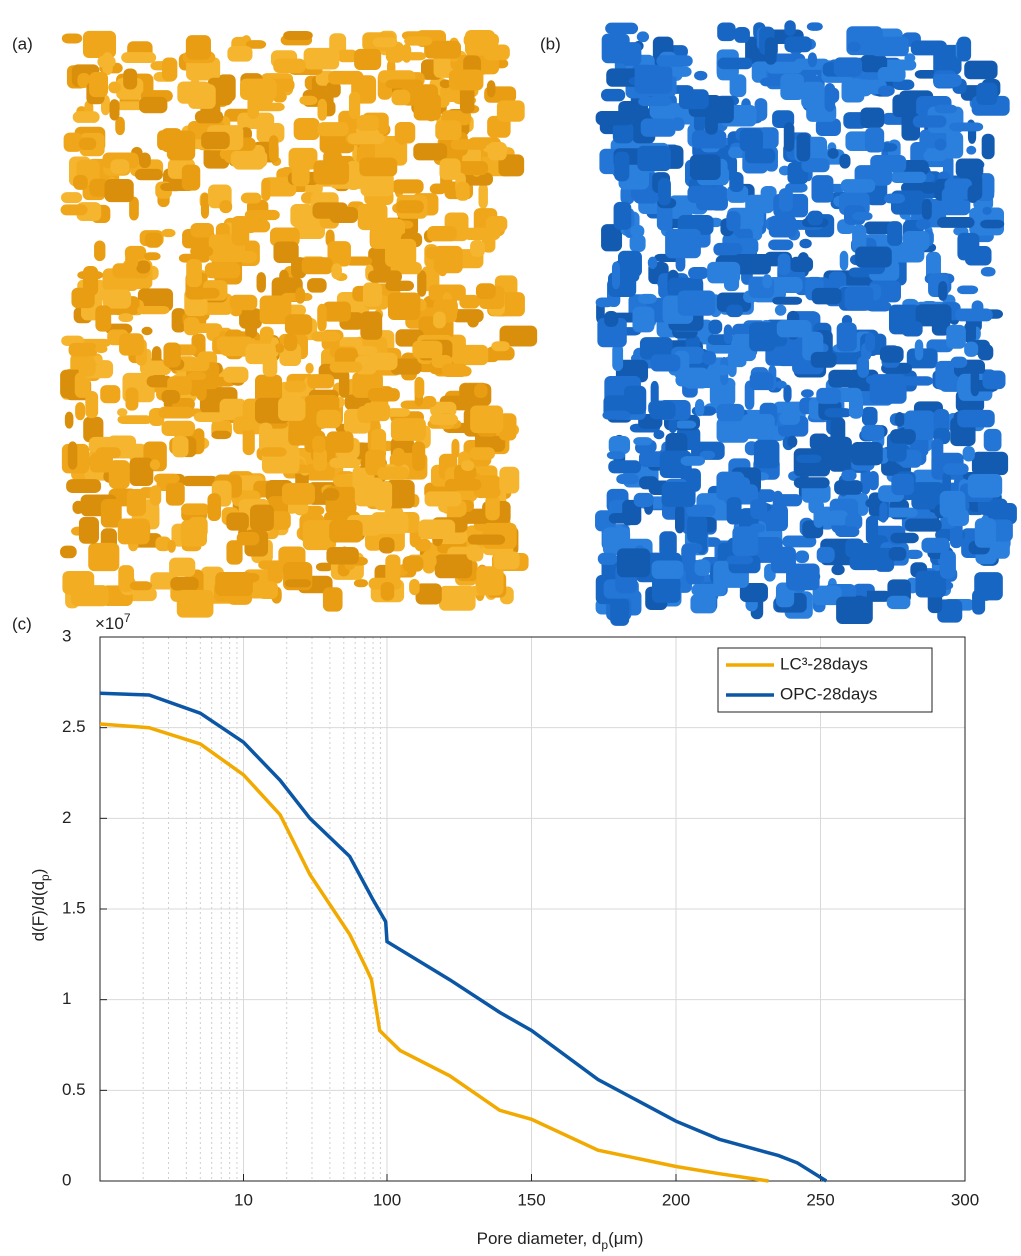 Image resolution: width=1021 pixels, height=1256 pixels. What do you see at coordinates (824, 663) in the screenshot?
I see `legend-label: LC³-28days` at bounding box center [824, 663].